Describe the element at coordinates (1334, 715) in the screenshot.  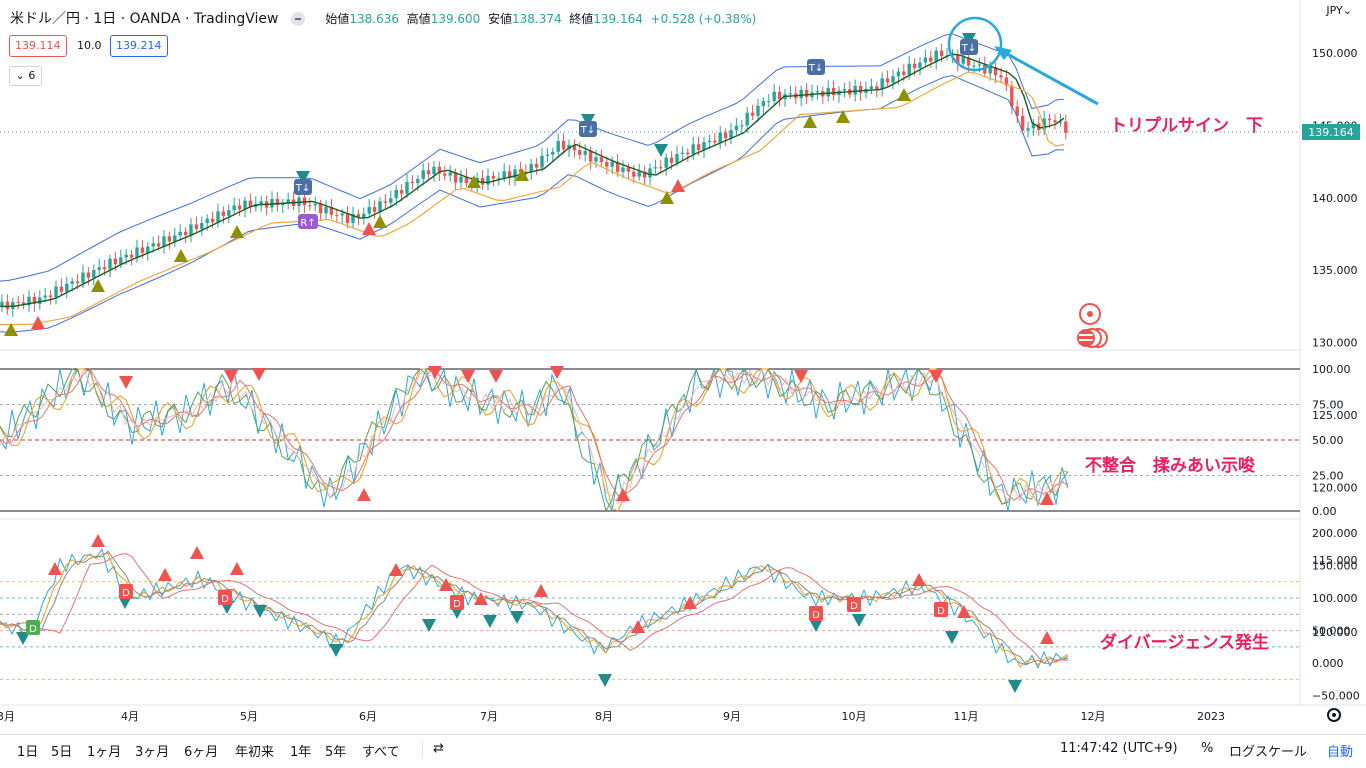
I see `settings-gear-icon` at that location.